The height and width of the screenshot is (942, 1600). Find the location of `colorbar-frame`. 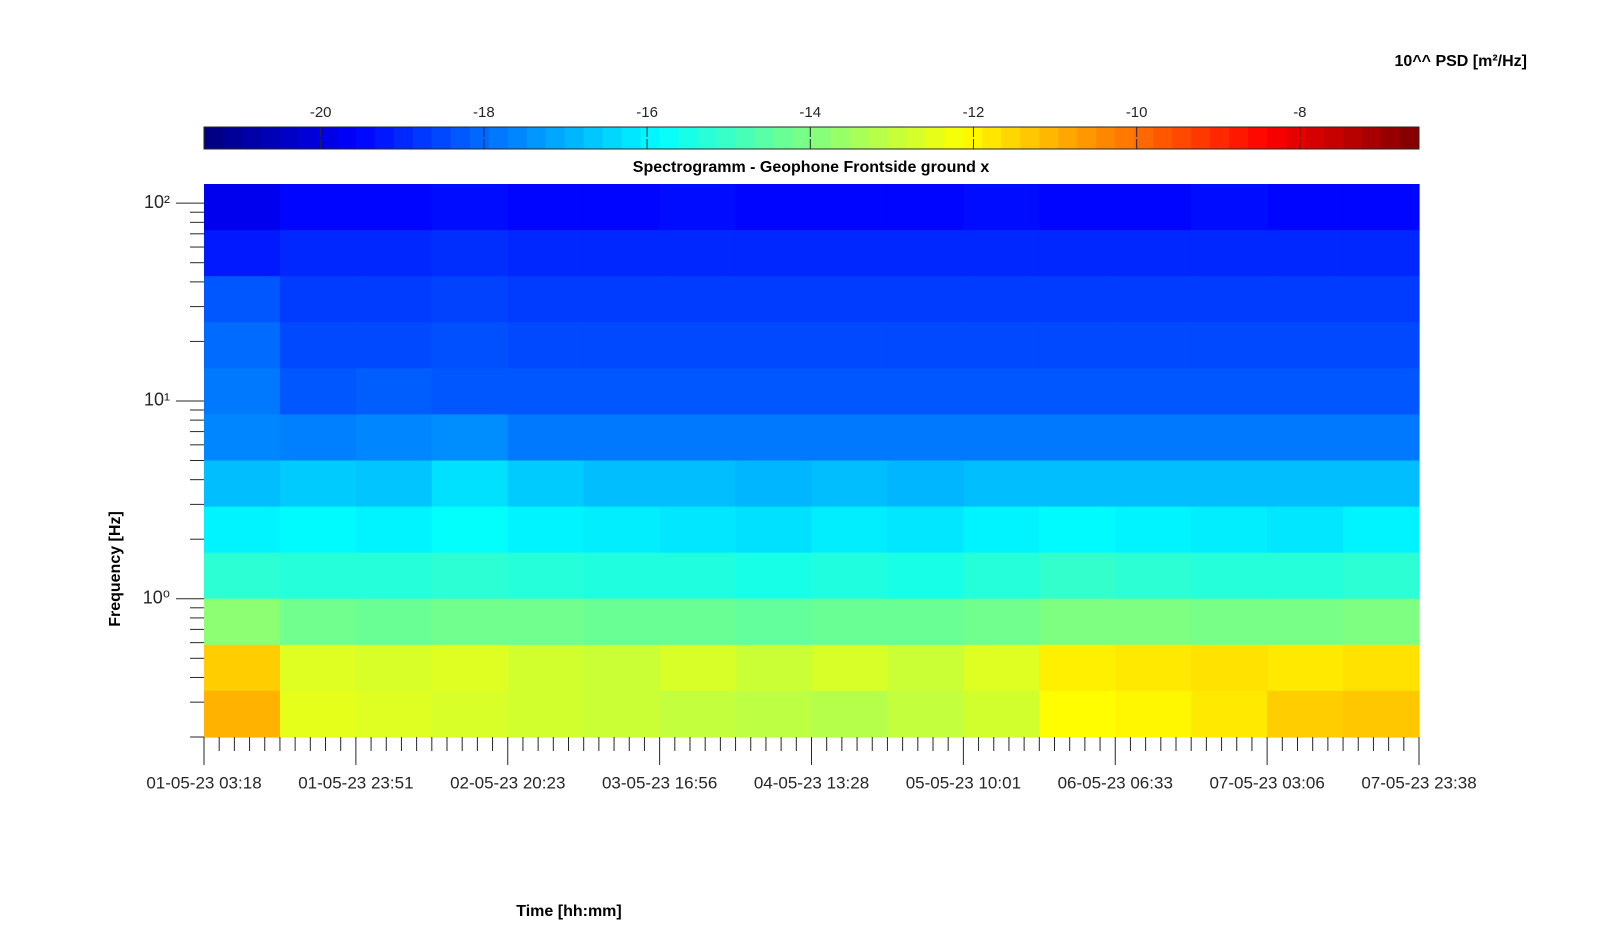

colorbar-frame is located at coordinates (811, 138).